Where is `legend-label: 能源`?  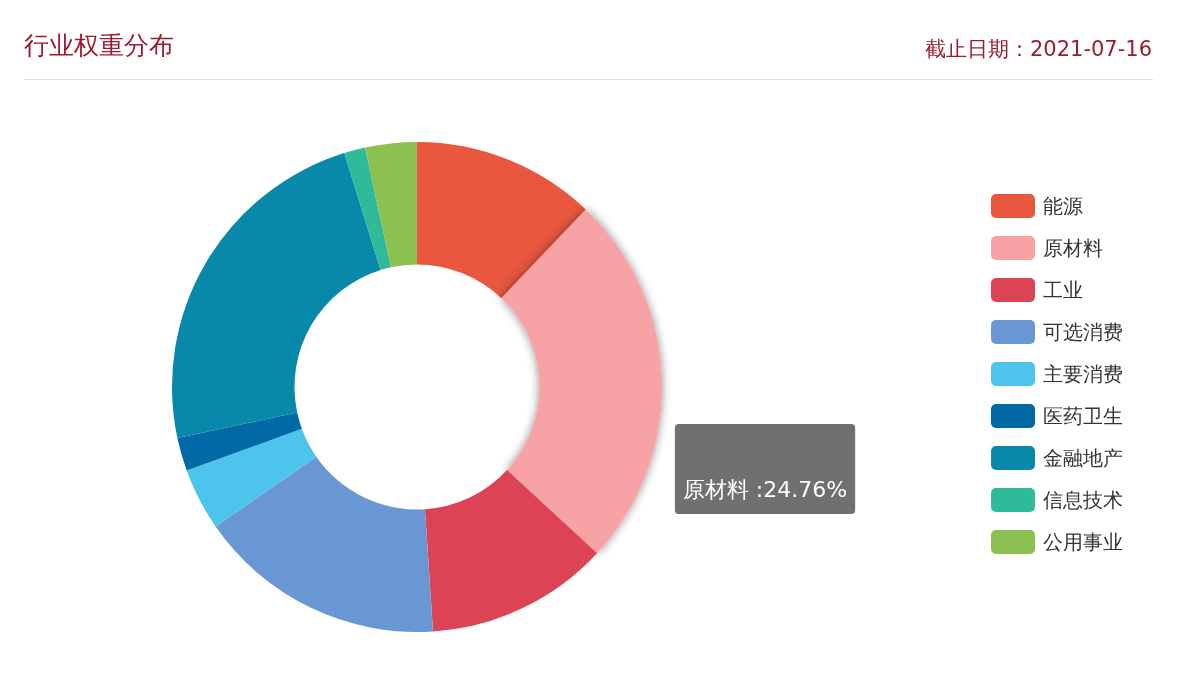 legend-label: 能源 is located at coordinates (1063, 206).